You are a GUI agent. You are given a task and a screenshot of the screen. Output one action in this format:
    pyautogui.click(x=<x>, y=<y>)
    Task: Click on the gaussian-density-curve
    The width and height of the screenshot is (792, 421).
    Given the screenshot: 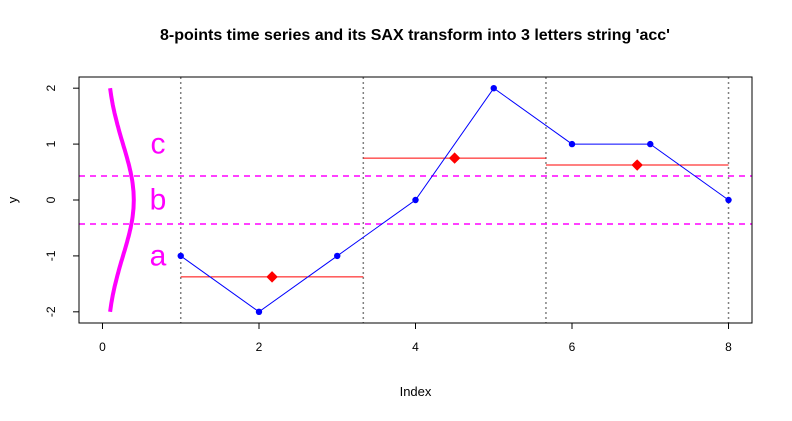 What is the action you would take?
    pyautogui.click(x=122, y=200)
    